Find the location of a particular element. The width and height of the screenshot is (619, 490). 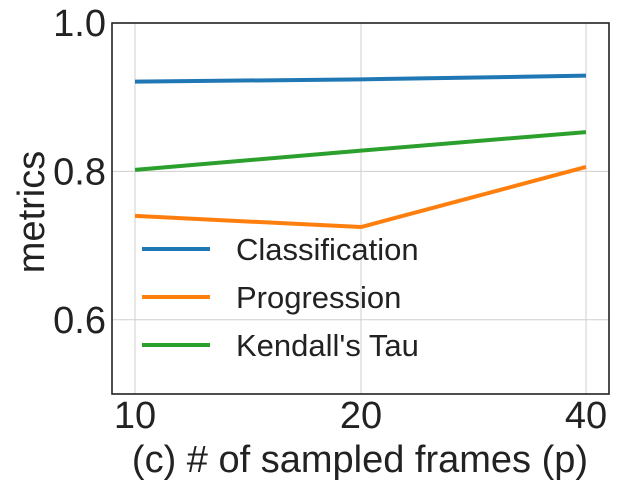

x-axis-label: (c) # of sampled frames (p) is located at coordinates (360, 460).